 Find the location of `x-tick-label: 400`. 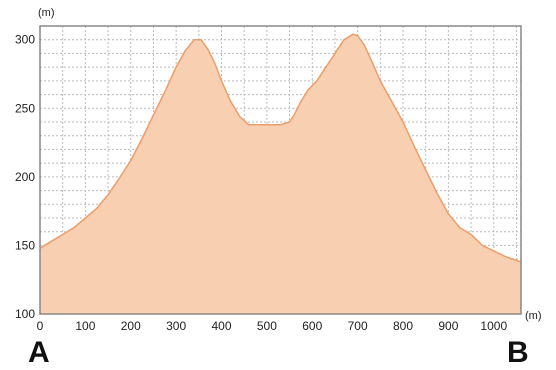

x-tick-label: 400 is located at coordinates (221, 326).